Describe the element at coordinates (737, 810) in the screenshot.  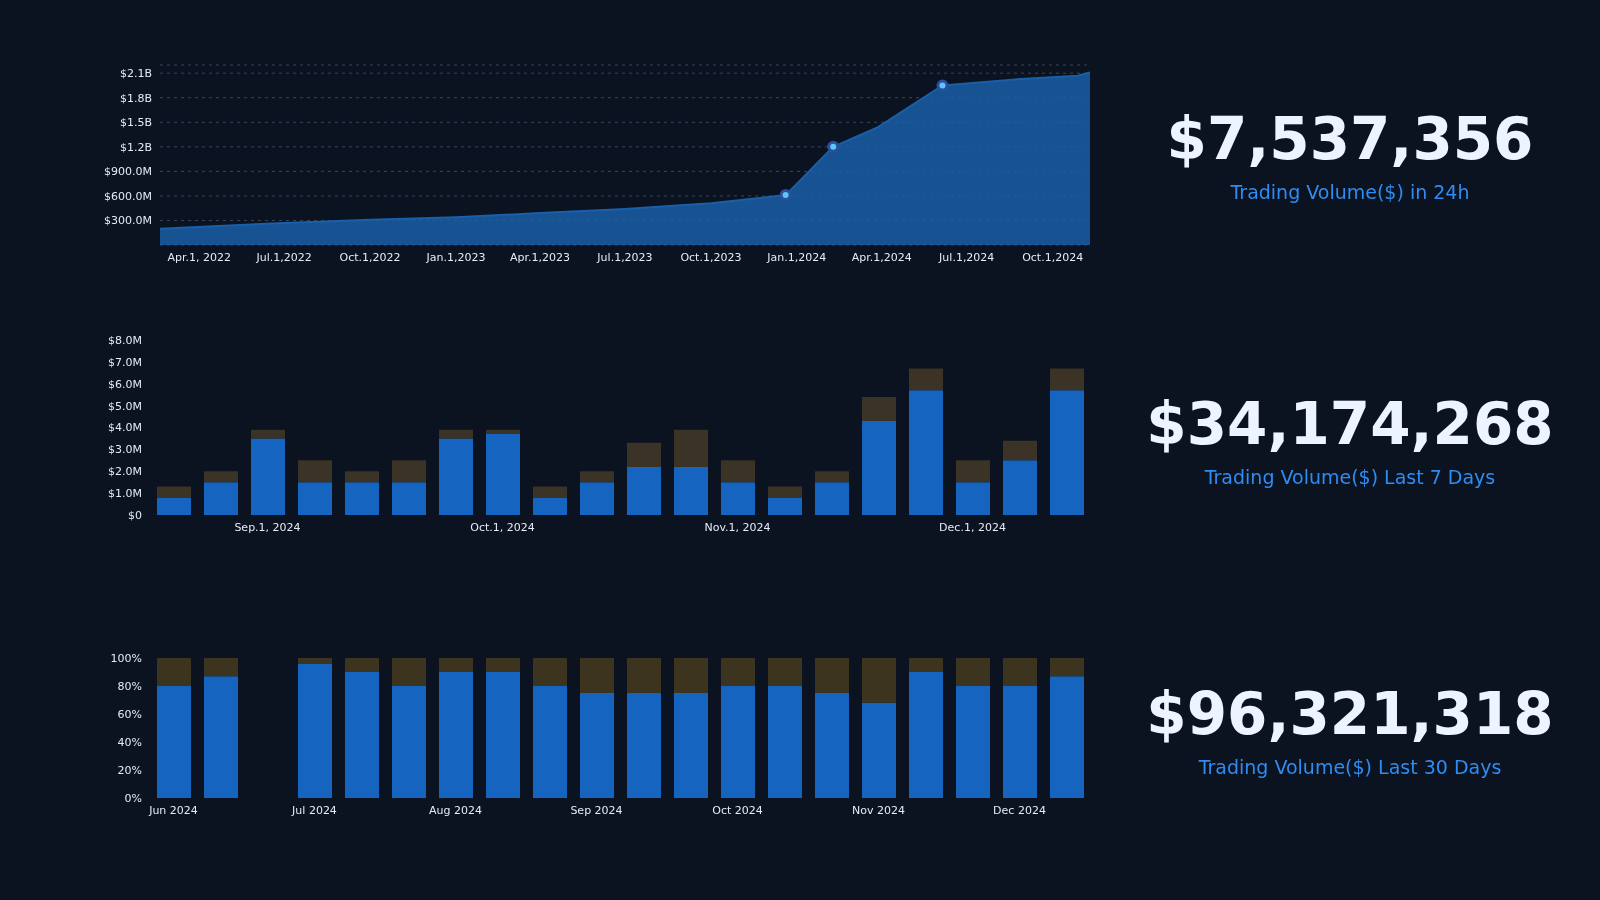
I see `x-tick-label: Oct 2024` at that location.